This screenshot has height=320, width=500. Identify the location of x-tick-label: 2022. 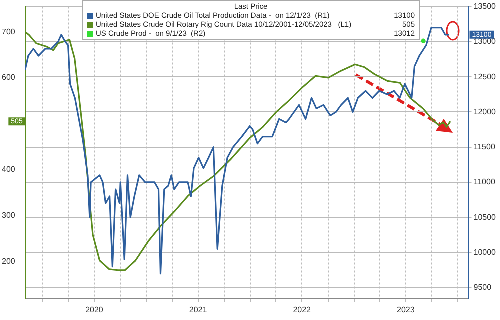
(302, 309).